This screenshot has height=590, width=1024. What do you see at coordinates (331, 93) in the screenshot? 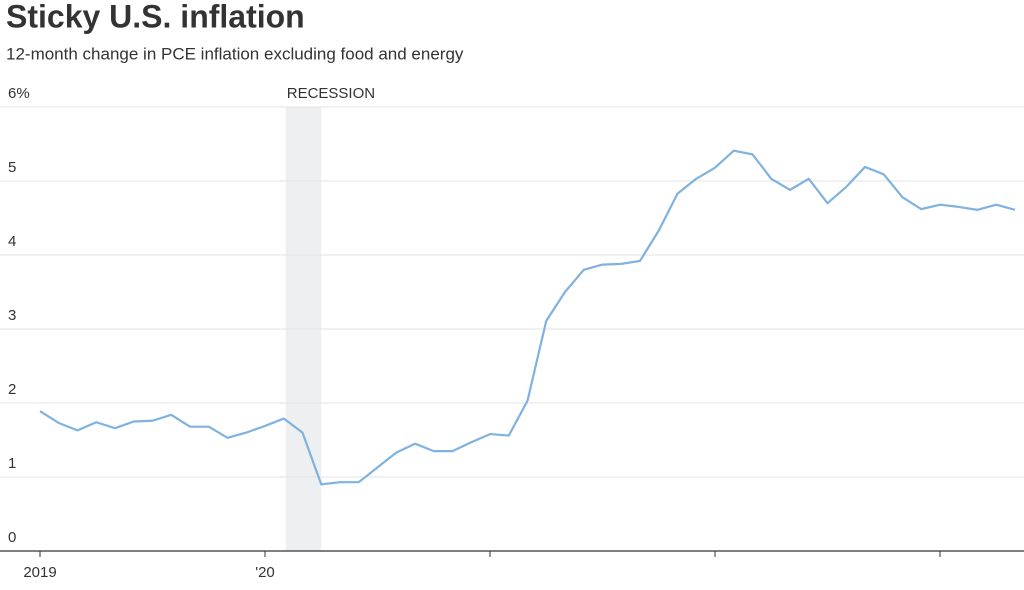
I see `recession-label: RECESSION` at bounding box center [331, 93].